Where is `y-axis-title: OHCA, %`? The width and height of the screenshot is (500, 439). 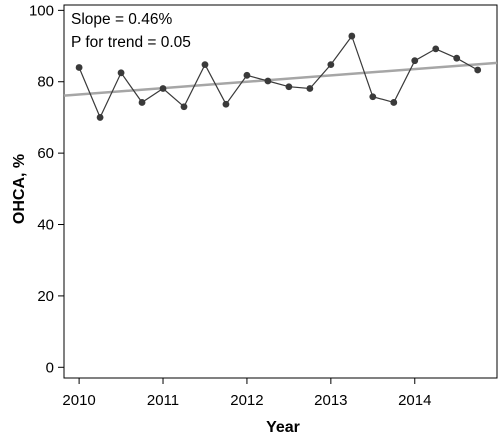 y-axis-title: OHCA, % is located at coordinates (19, 189).